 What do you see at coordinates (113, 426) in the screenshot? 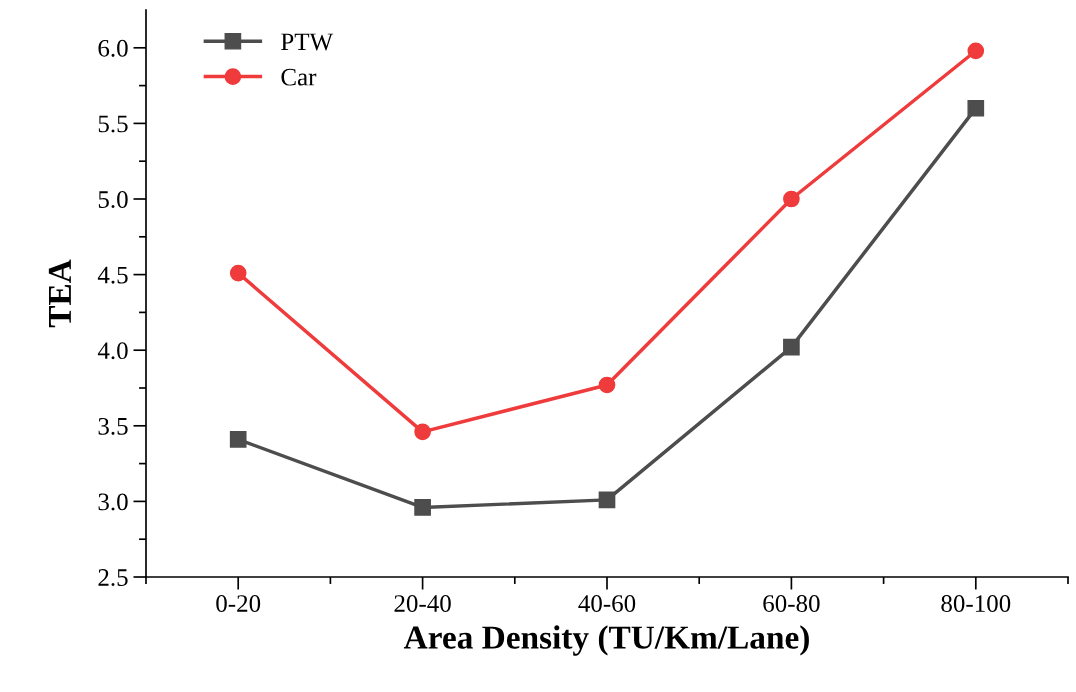
I see `y-tick-label: 3.5` at bounding box center [113, 426].